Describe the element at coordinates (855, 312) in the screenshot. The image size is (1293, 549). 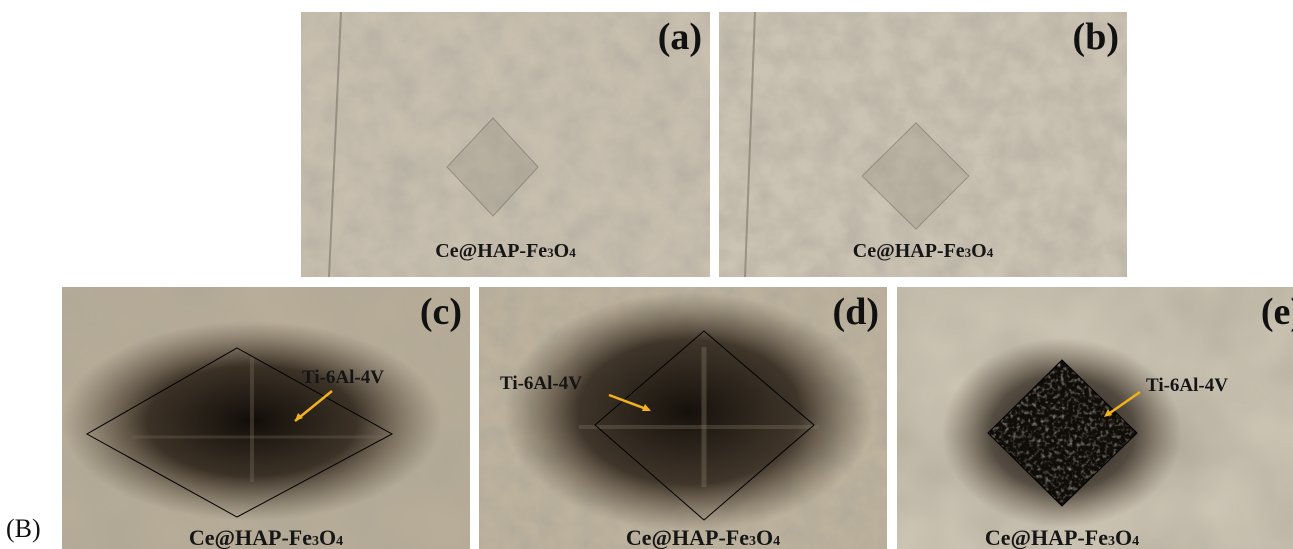
I see `panel-letter-d: (d)` at that location.